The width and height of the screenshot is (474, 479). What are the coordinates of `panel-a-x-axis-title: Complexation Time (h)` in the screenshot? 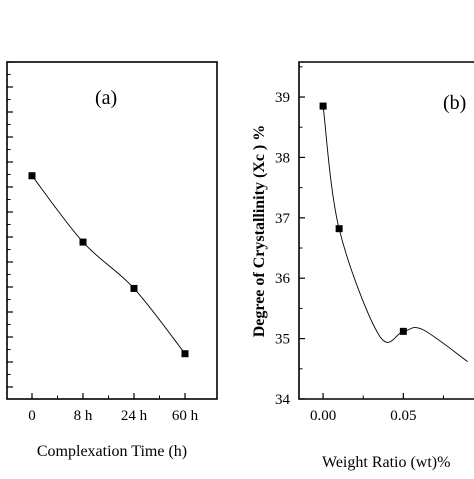 It's located at (112, 451).